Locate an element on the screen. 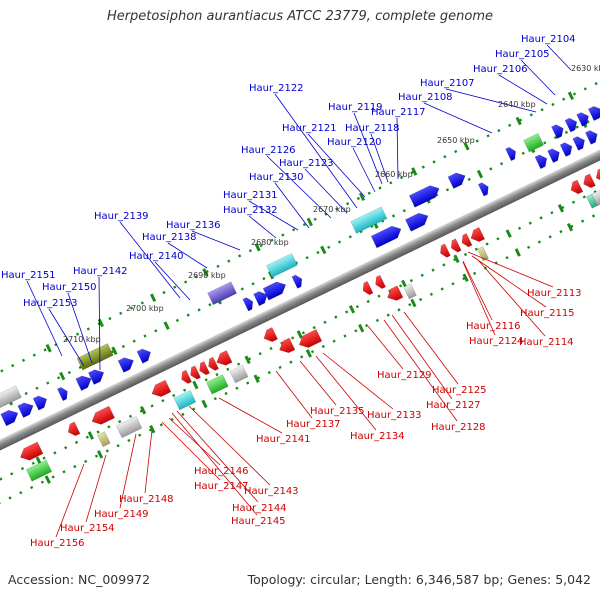 Image resolution: width=600 pixels, height=600 pixels. gene-label: Haur_2118 is located at coordinates (372, 128).